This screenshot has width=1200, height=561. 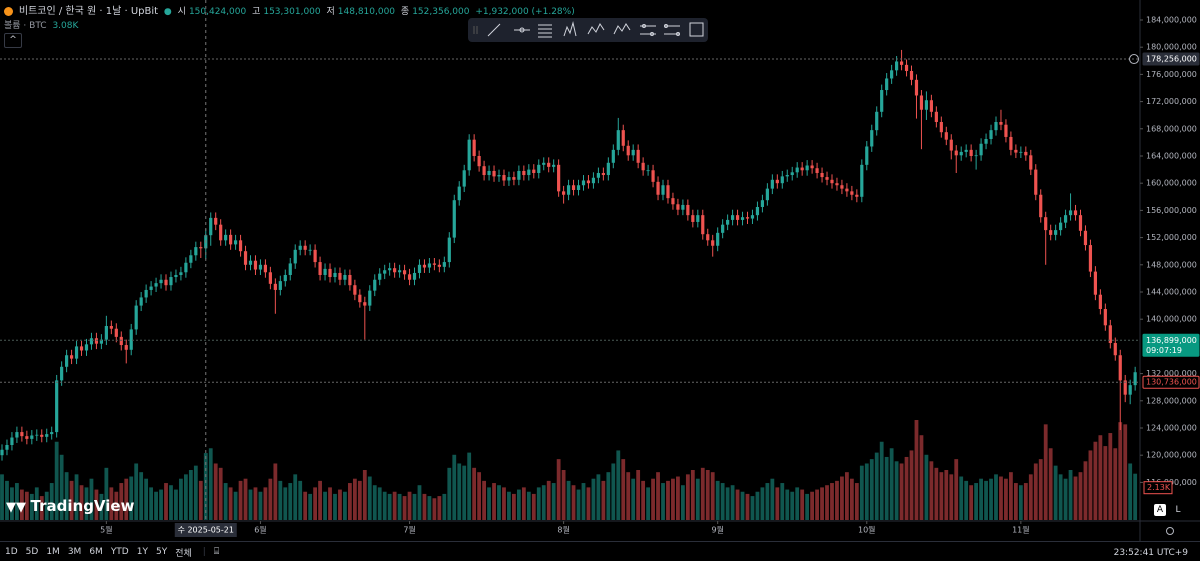 I want to click on y-tick-label: 120,000,000, so click(x=1171, y=455).